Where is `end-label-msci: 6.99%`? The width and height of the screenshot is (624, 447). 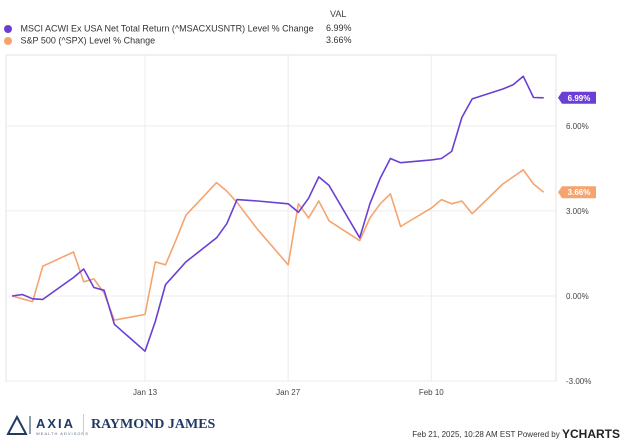 end-label-msci: 6.99% is located at coordinates (577, 97).